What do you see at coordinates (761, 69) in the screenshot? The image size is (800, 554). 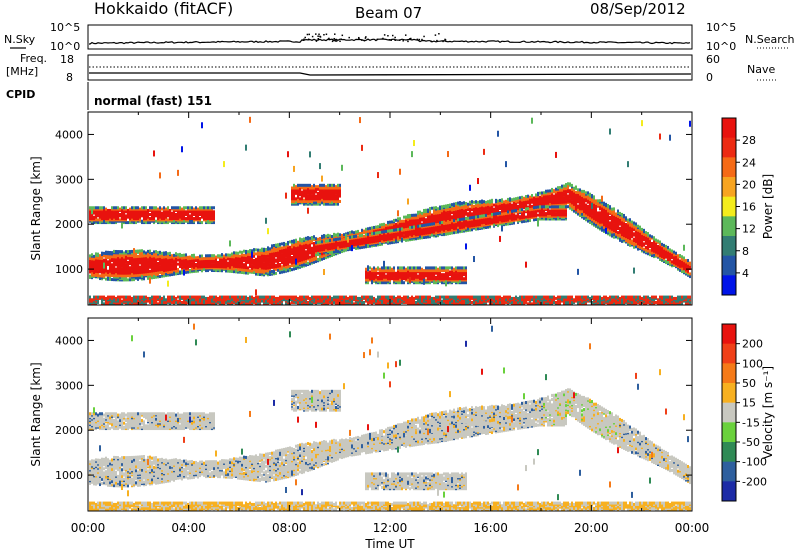 I see `nave-label: Nave` at bounding box center [761, 69].